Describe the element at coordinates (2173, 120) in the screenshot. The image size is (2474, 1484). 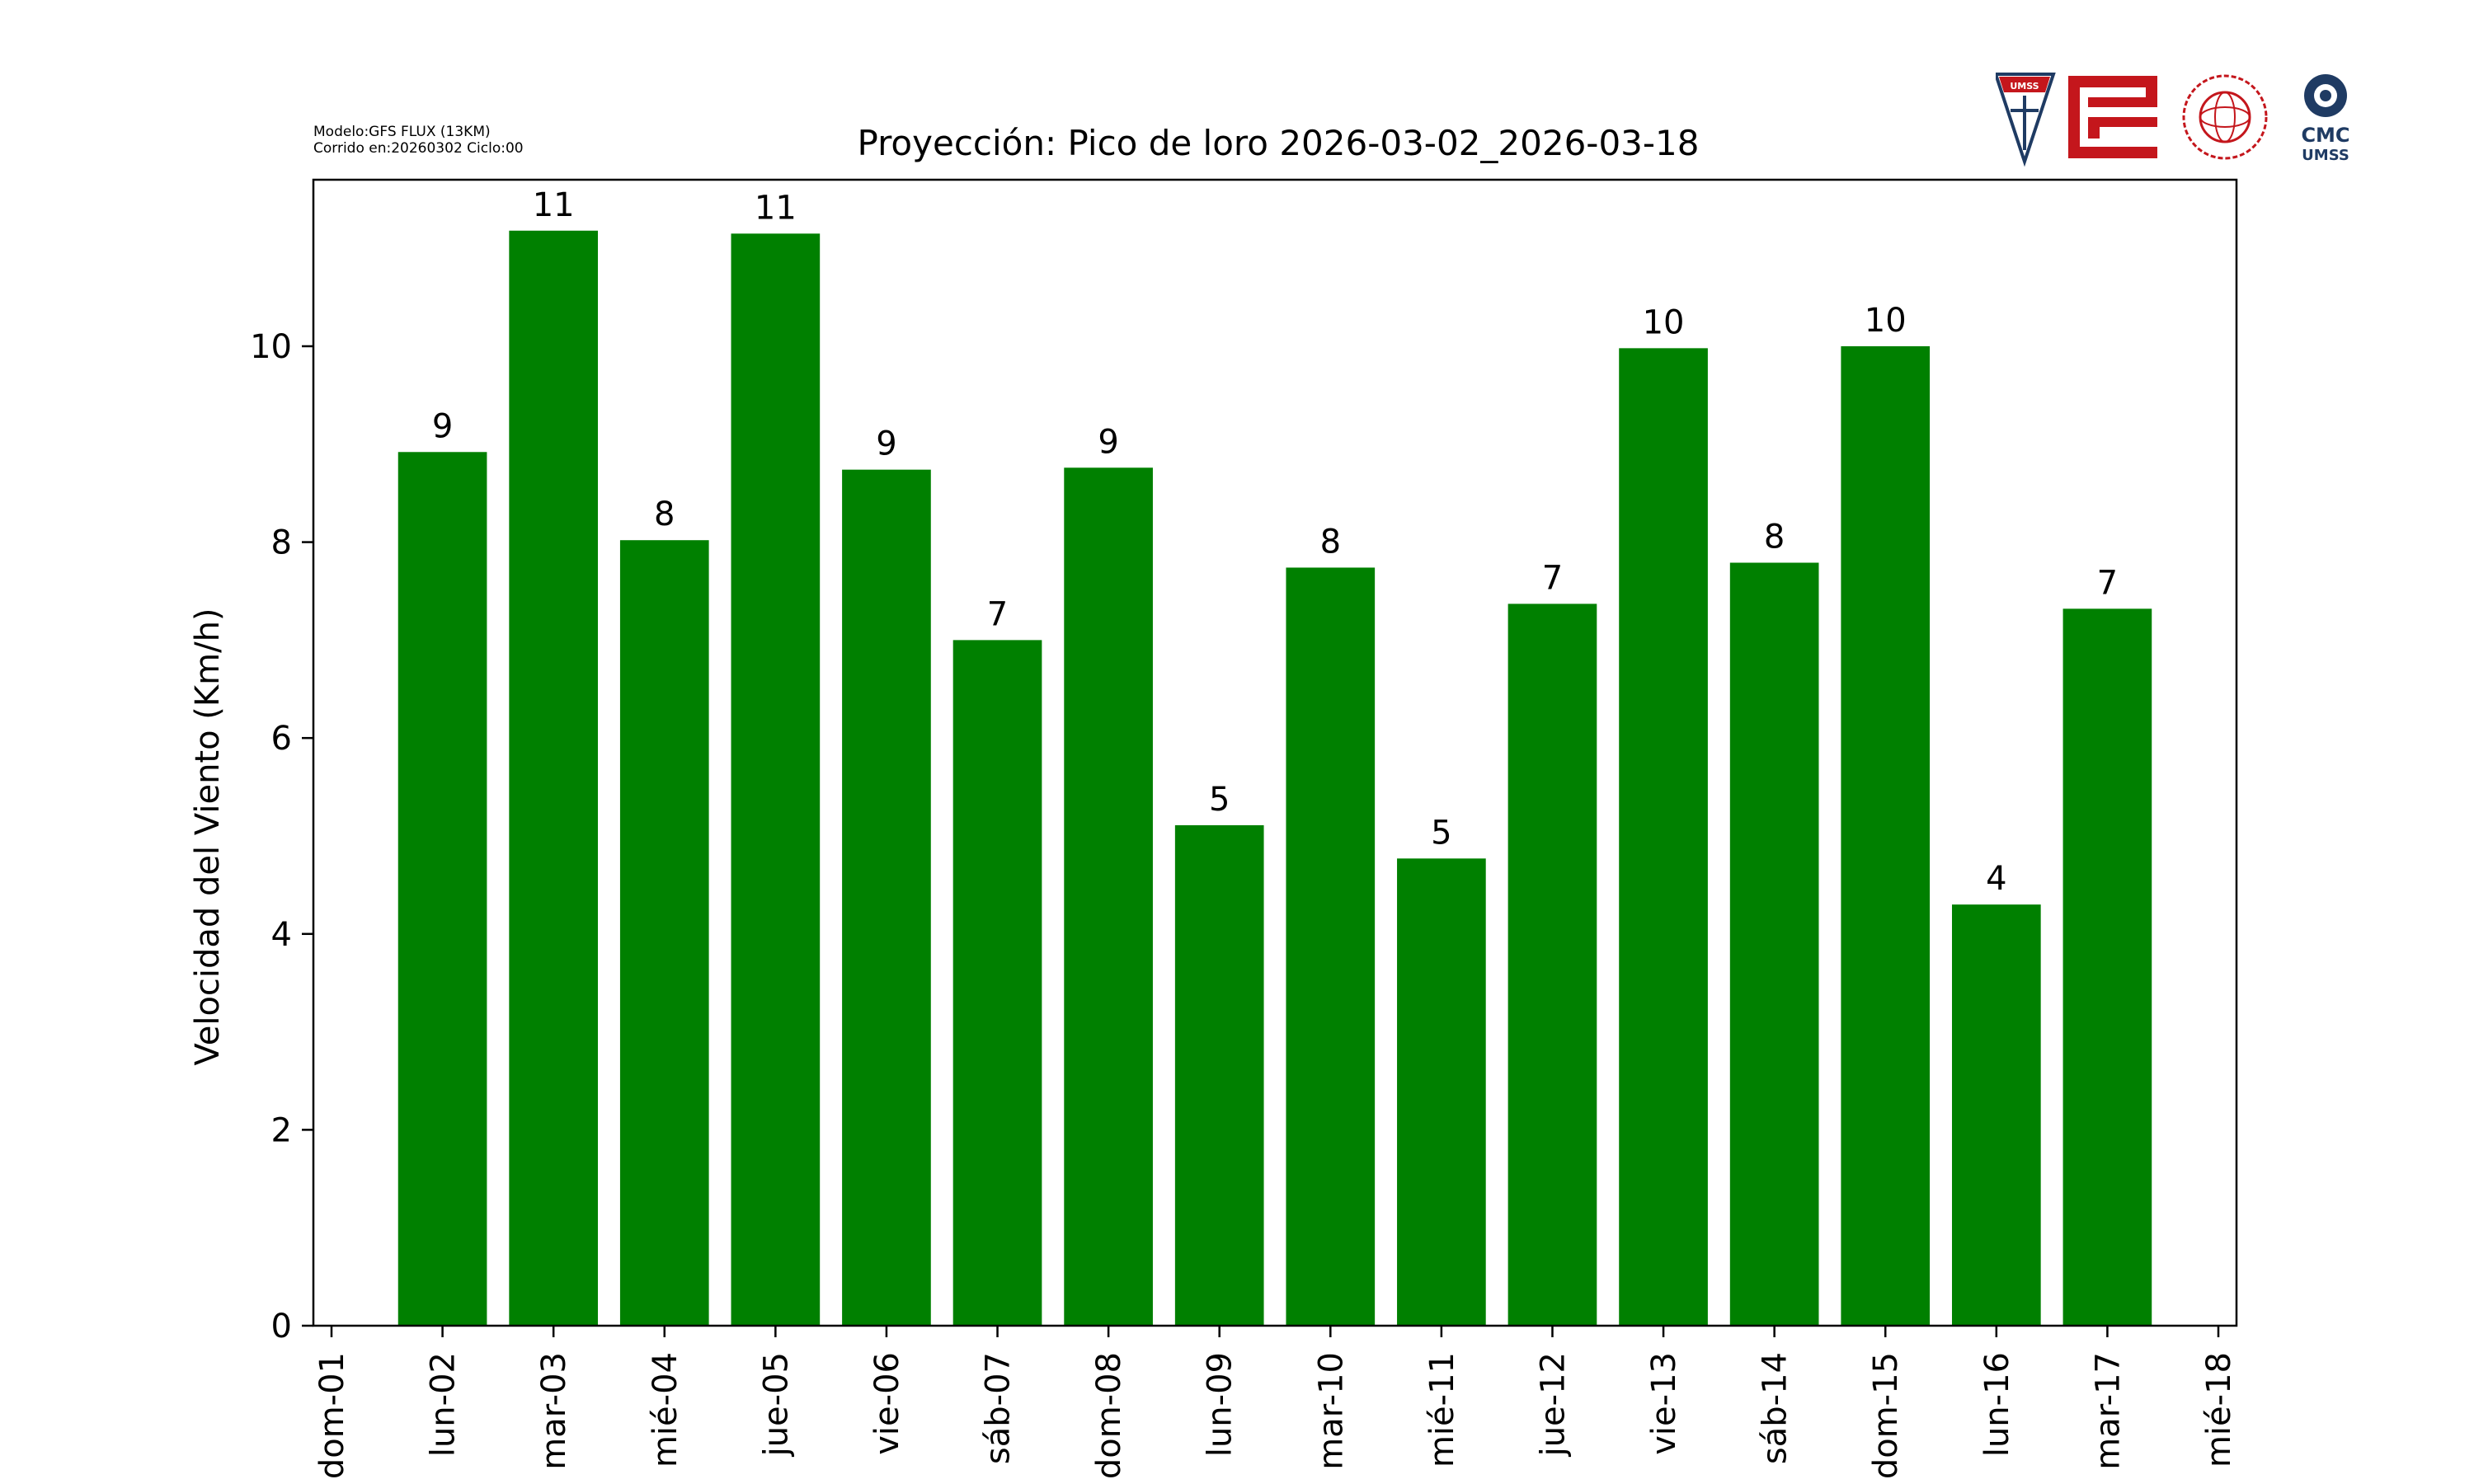
I see `institution-logos: UMSS CMC UMSS` at that location.